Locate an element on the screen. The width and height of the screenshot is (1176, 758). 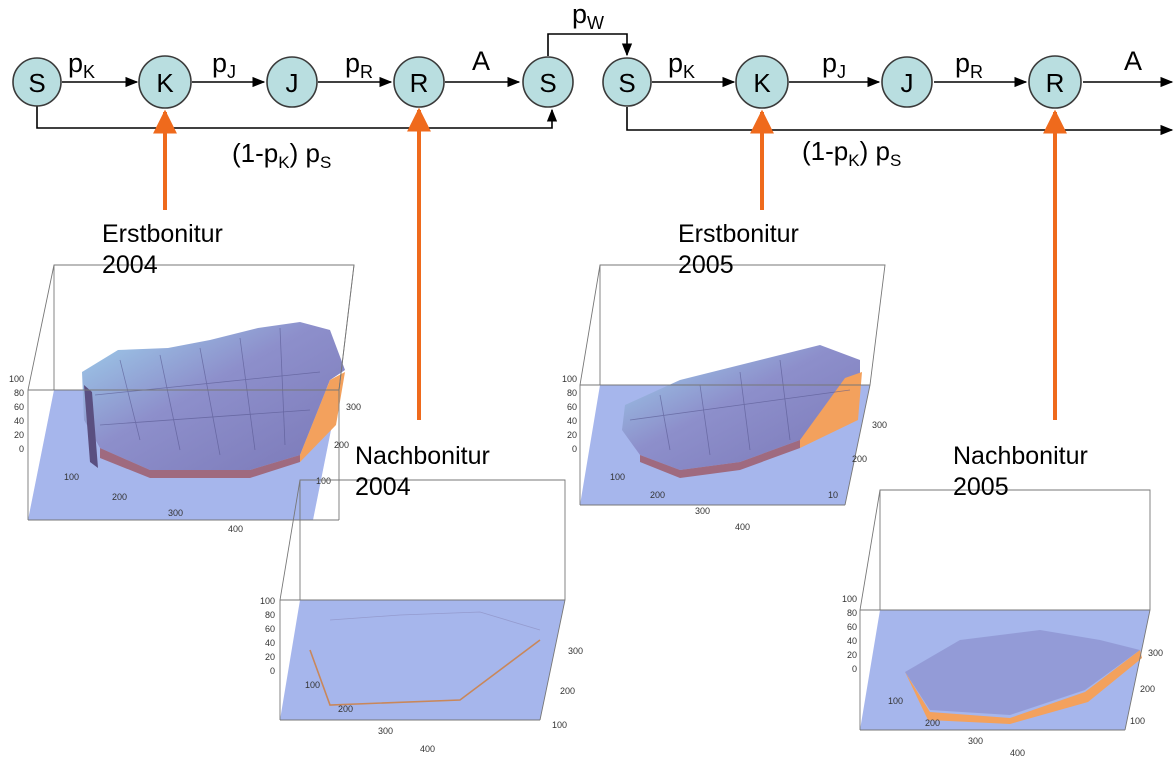
node-s-2005: S is located at coordinates (627, 82).